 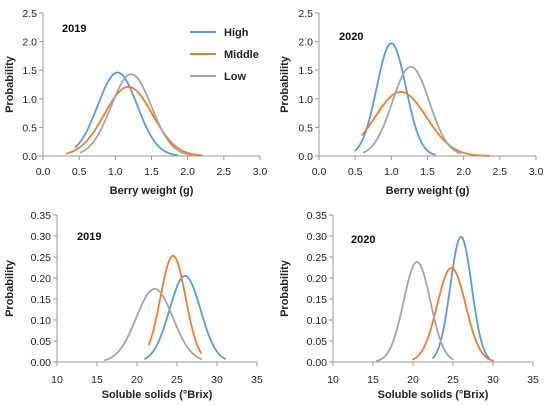 What do you see at coordinates (236, 33) in the screenshot?
I see `legend-label-high: High` at bounding box center [236, 33].